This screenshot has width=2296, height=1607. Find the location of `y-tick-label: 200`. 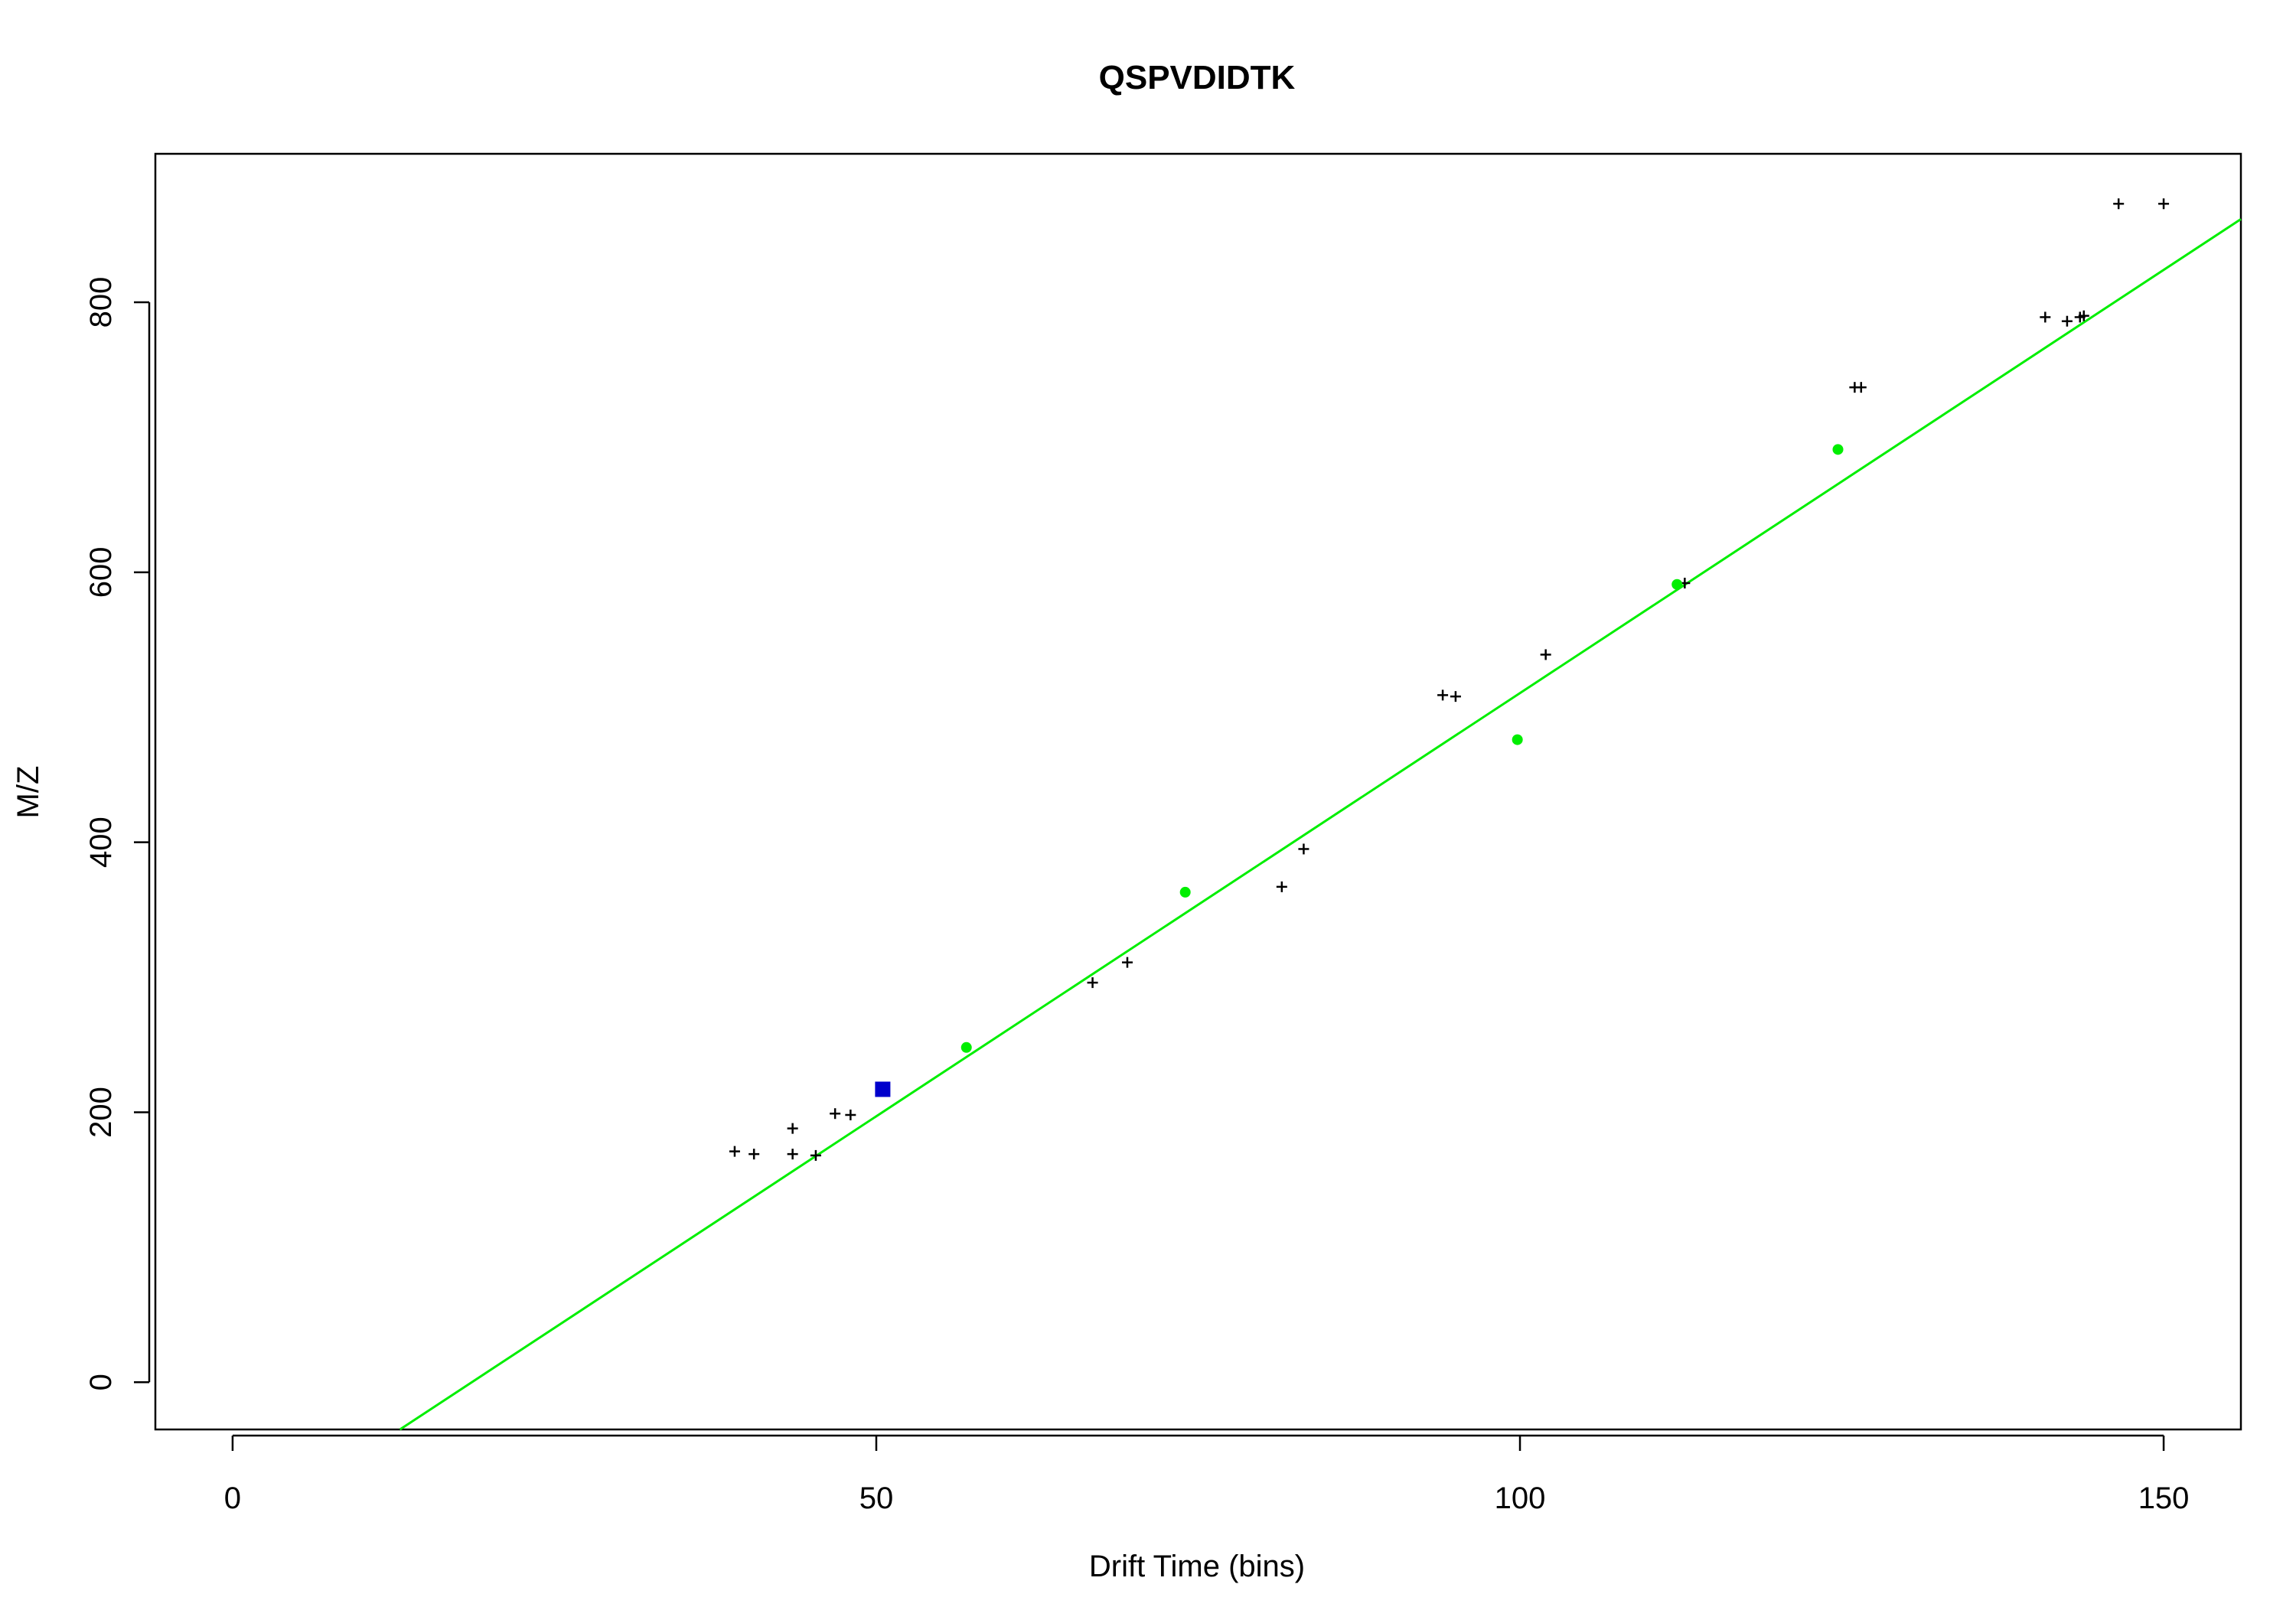

y-tick-label: 200 is located at coordinates (101, 1112).